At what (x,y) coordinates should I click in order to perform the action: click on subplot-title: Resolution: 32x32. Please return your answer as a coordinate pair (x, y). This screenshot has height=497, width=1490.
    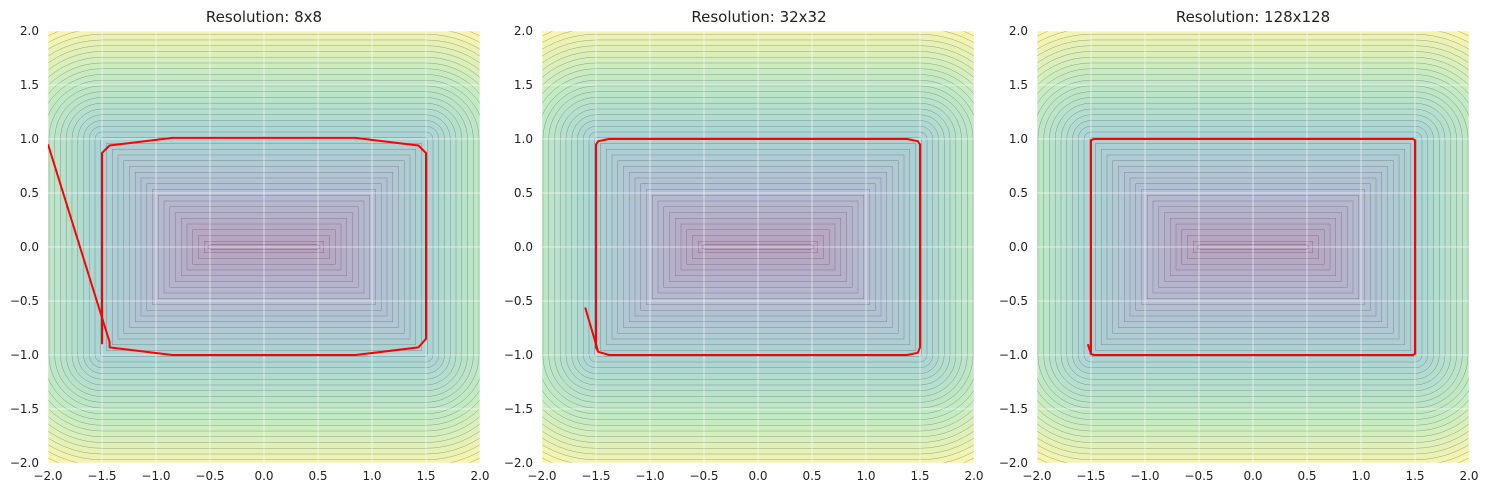
    Looking at the image, I should click on (758, 17).